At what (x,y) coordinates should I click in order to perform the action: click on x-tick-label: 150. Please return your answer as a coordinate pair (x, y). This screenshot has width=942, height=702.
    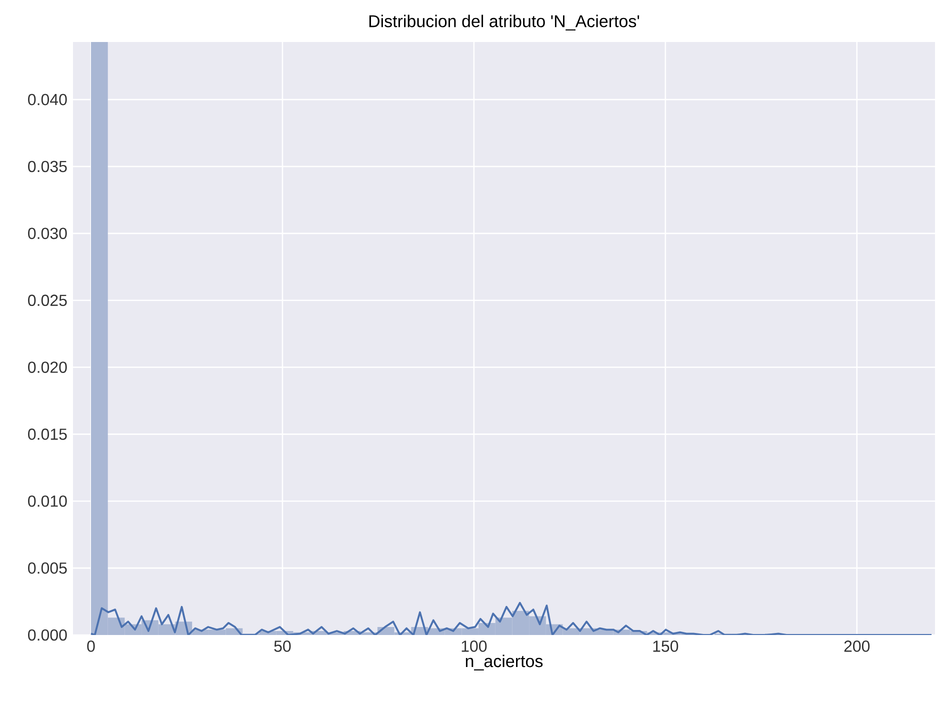
    Looking at the image, I should click on (665, 646).